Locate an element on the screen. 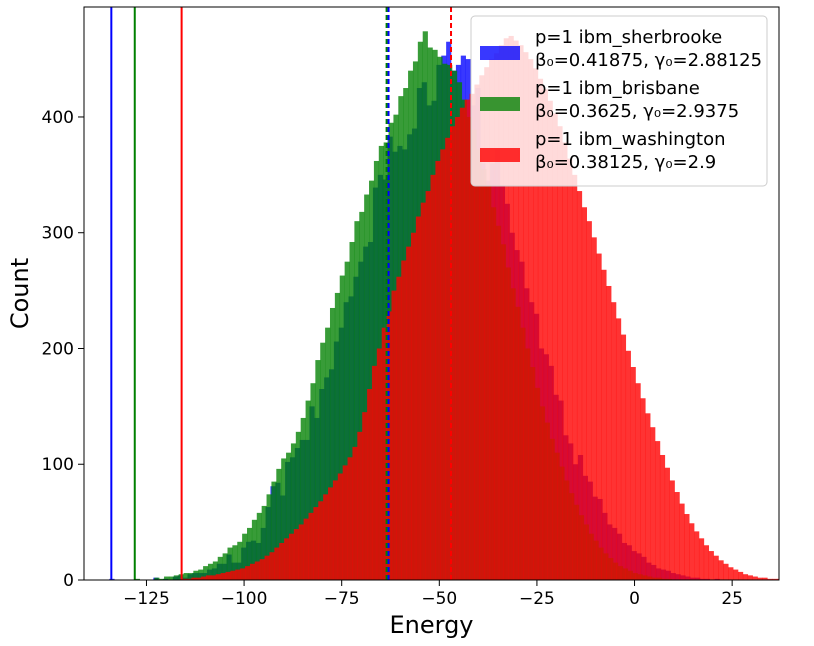 The image size is (814, 646). x-tick-label: −75 is located at coordinates (342, 599).